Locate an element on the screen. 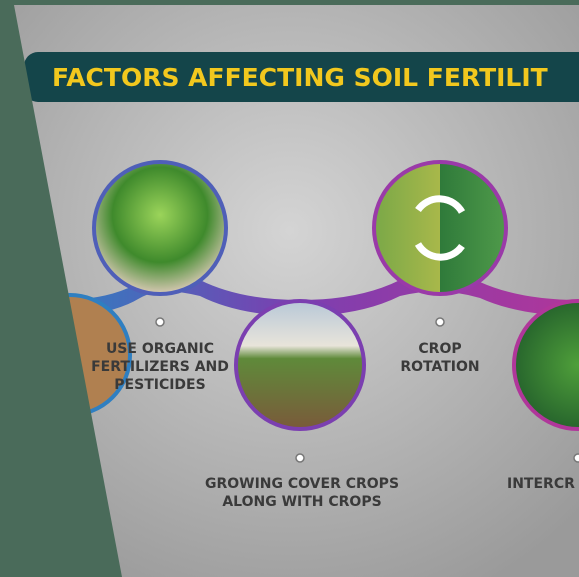 Image resolution: width=579 pixels, height=577 pixels. rotation-icon is located at coordinates (440, 228).